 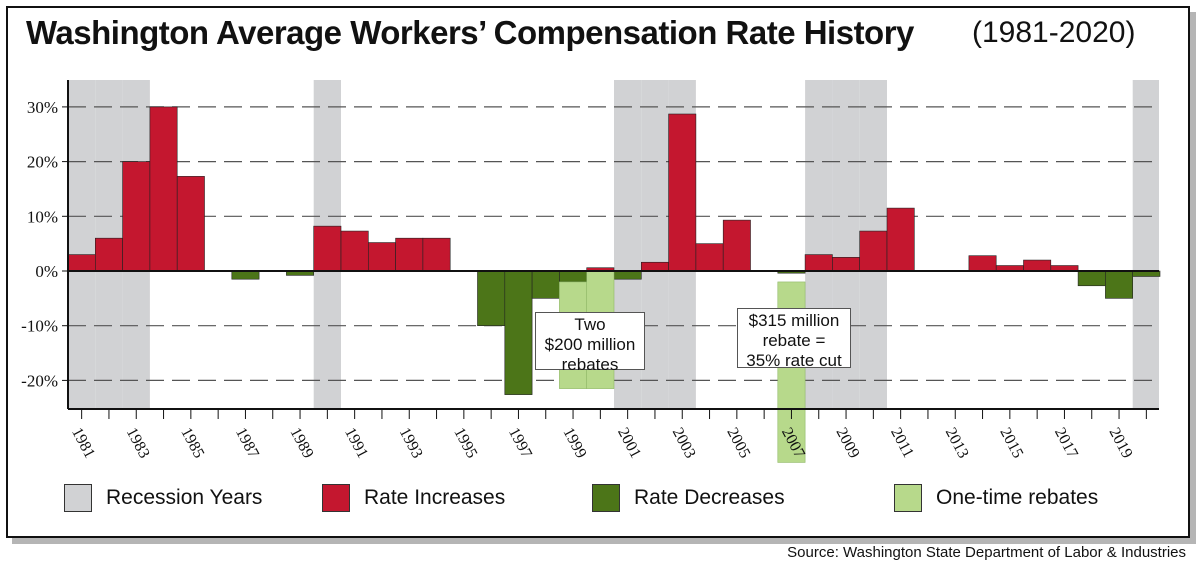 What do you see at coordinates (629, 443) in the screenshot?
I see `x-tick-label: 2001` at bounding box center [629, 443].